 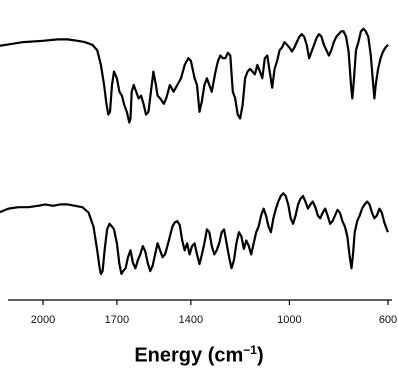 I want to click on x-tick-label: 600, so click(x=388, y=320).